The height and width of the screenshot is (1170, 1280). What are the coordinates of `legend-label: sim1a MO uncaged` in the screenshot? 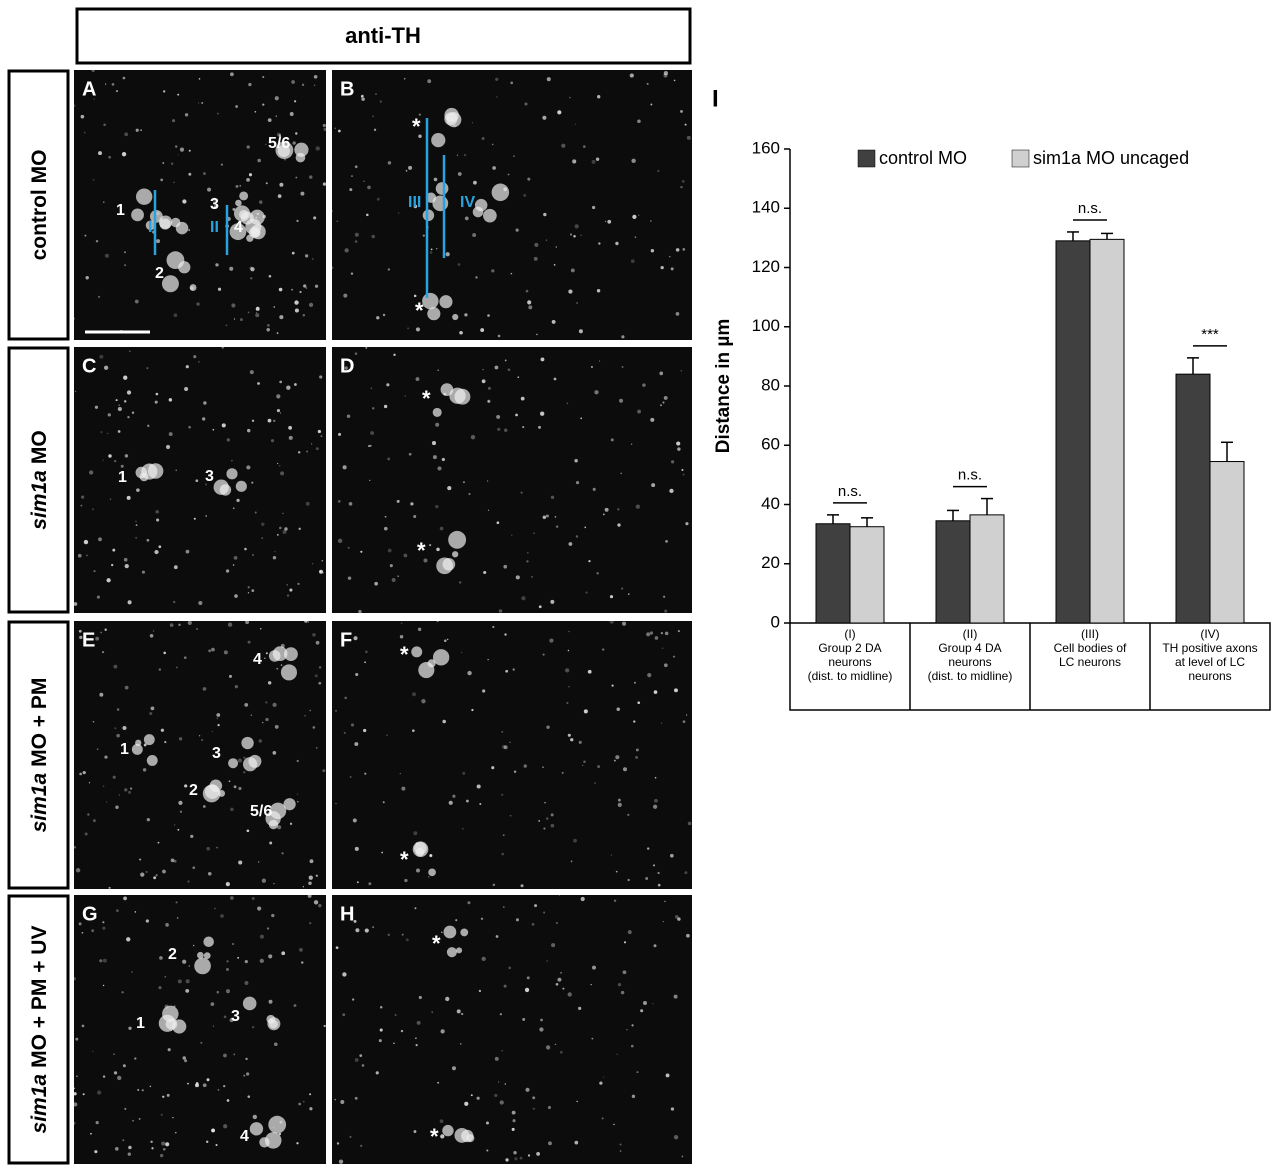 It's located at (1111, 158).